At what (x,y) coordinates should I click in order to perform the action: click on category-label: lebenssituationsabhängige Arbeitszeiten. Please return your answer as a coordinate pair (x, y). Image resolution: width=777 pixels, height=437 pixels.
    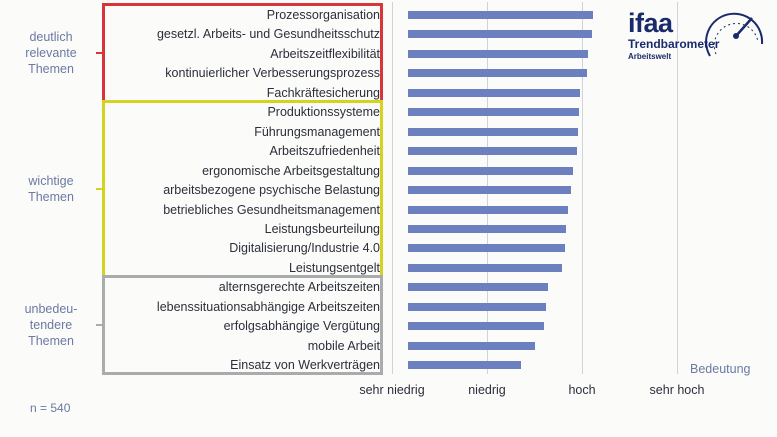
    Looking at the image, I should click on (268, 306).